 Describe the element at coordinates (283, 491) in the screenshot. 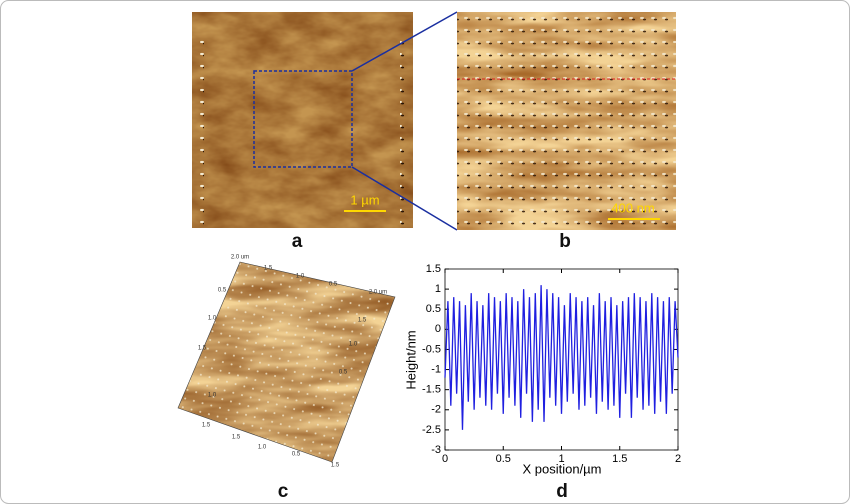

I see `panel-label: c` at that location.